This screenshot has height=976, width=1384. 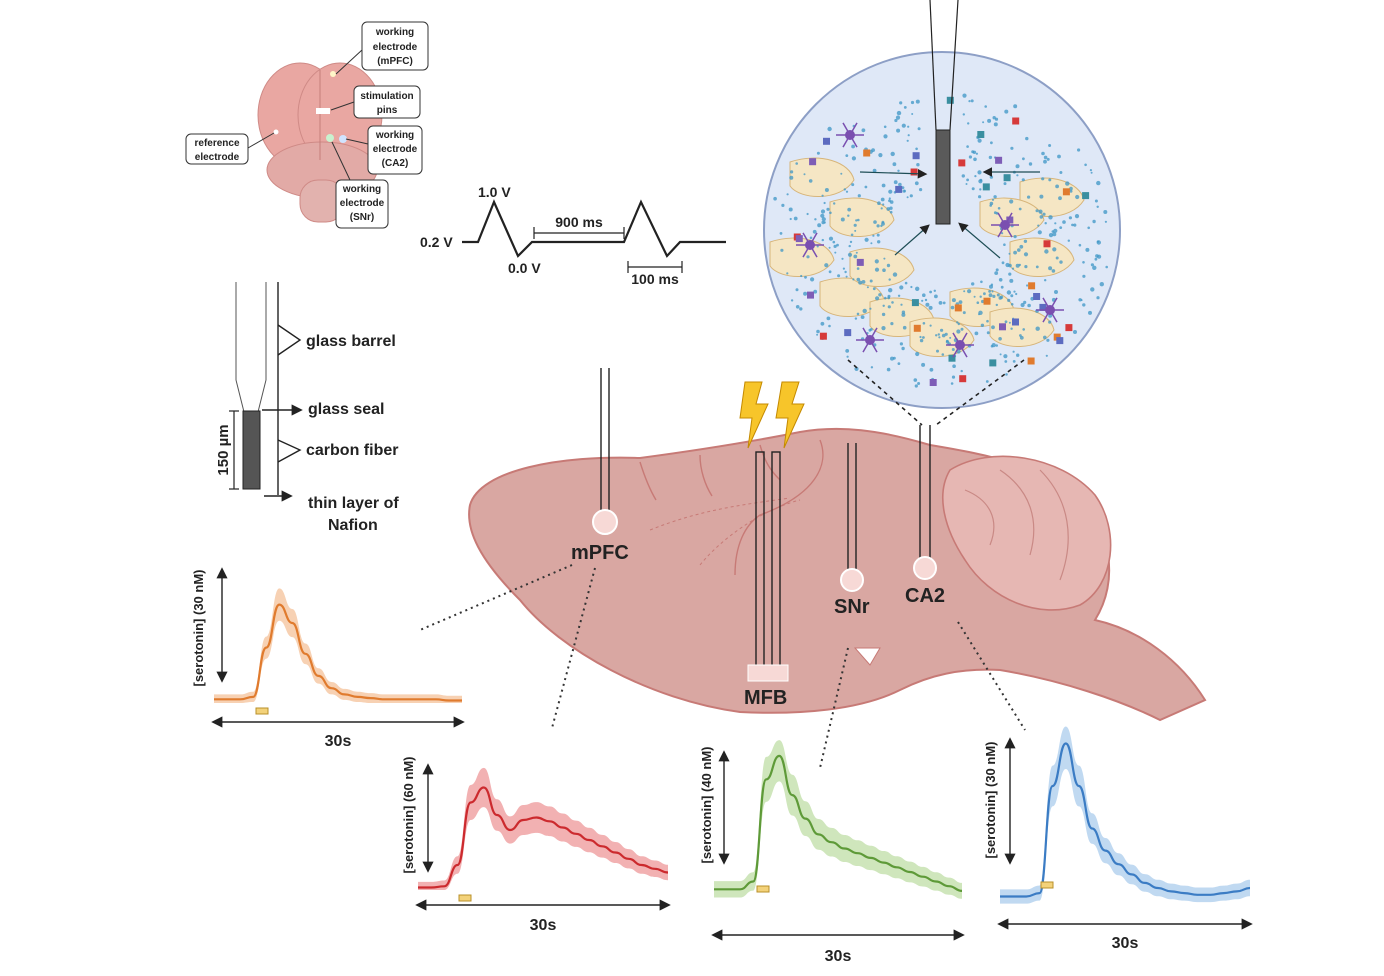 I want to click on region-label-ca2: CA2, so click(x=925, y=596).